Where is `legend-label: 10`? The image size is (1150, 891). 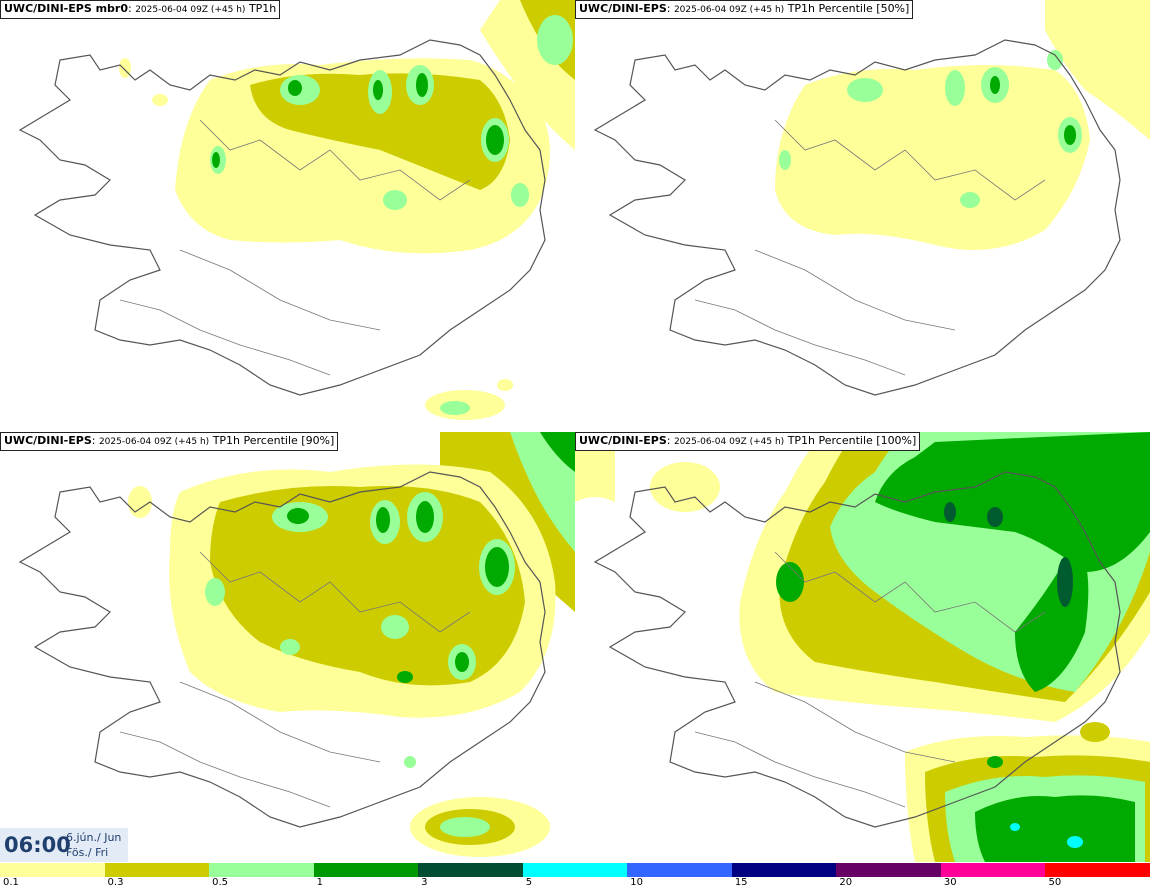
legend-label: 10 is located at coordinates (636, 882).